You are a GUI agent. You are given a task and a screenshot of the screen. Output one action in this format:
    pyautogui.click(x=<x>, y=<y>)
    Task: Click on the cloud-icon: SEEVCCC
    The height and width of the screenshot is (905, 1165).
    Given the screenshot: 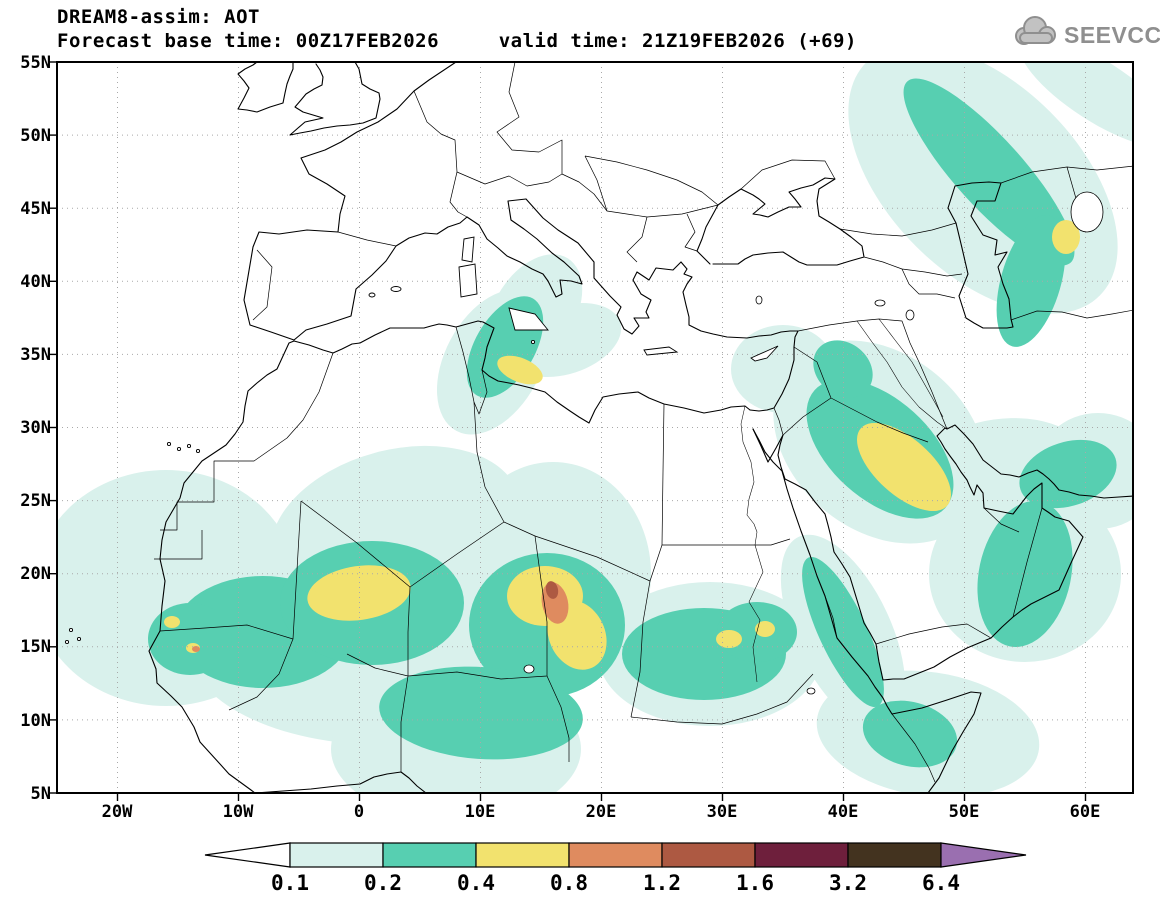 What is the action you would take?
    pyautogui.click(x=1087, y=32)
    